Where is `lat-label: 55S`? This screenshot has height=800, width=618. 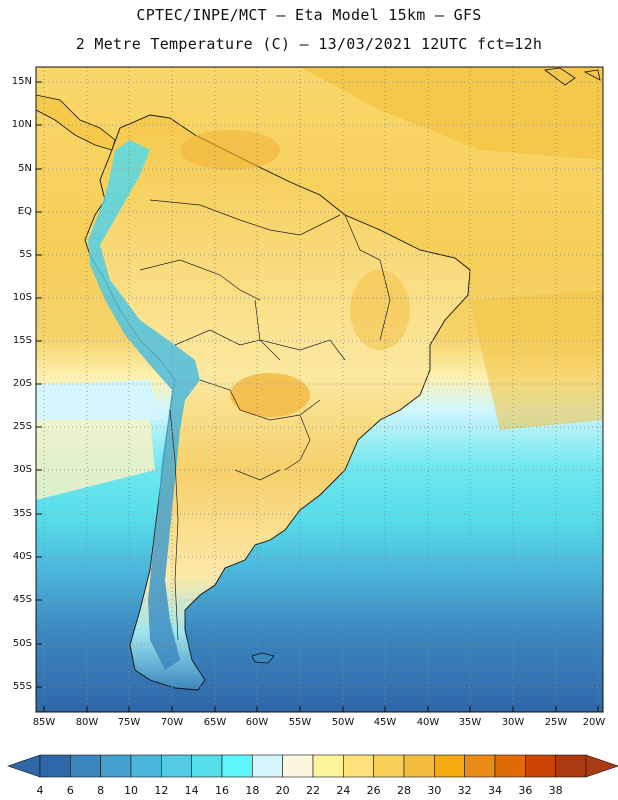
lat-label: 55S is located at coordinates (22, 686).